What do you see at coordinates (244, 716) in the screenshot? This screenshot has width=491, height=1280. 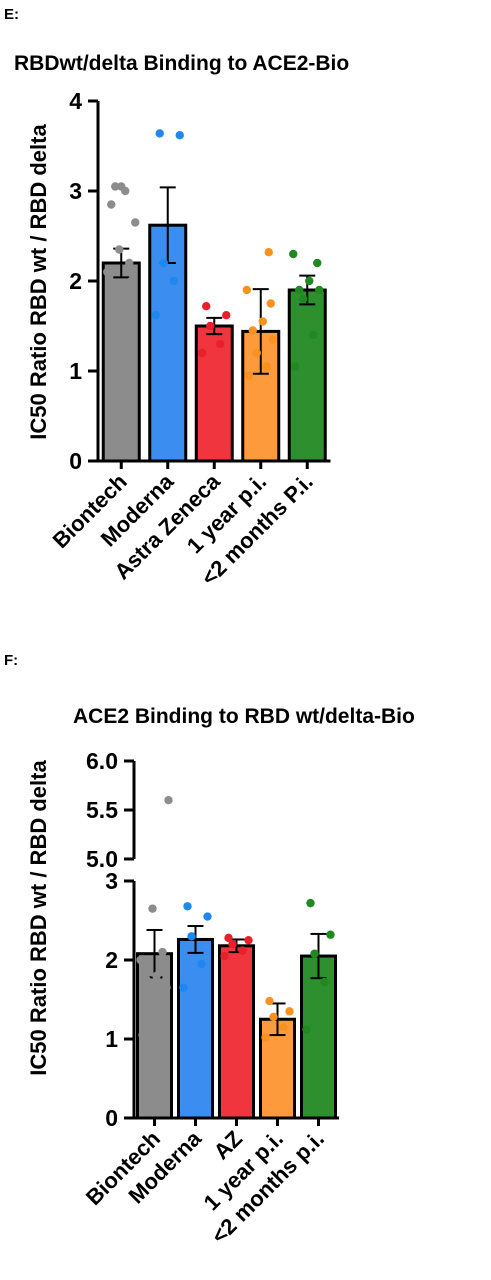 I see `chart-f-title: ACE2 Binding to RBD wt/delta-Bio` at bounding box center [244, 716].